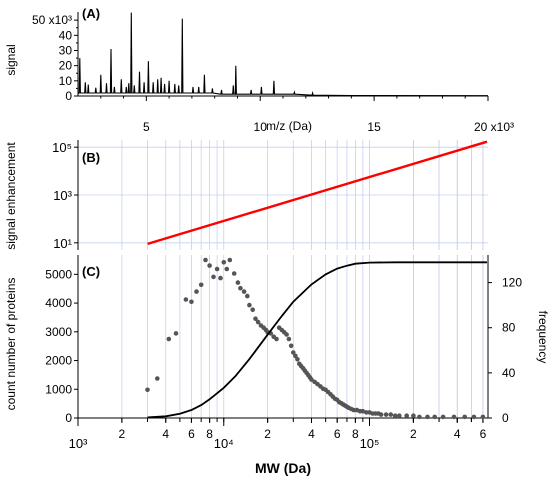  What do you see at coordinates (317, 193) in the screenshot?
I see `enhancement-line` at bounding box center [317, 193].